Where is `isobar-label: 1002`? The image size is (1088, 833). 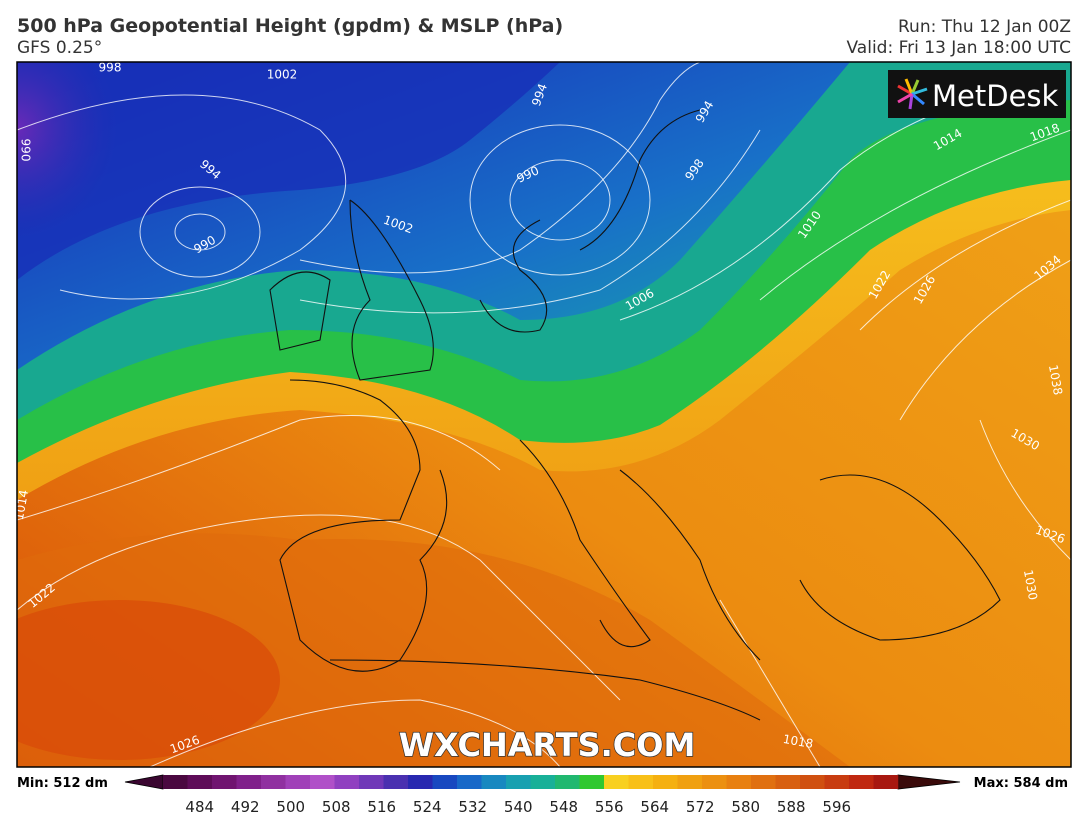
isobar-label: 1002 is located at coordinates (282, 75).